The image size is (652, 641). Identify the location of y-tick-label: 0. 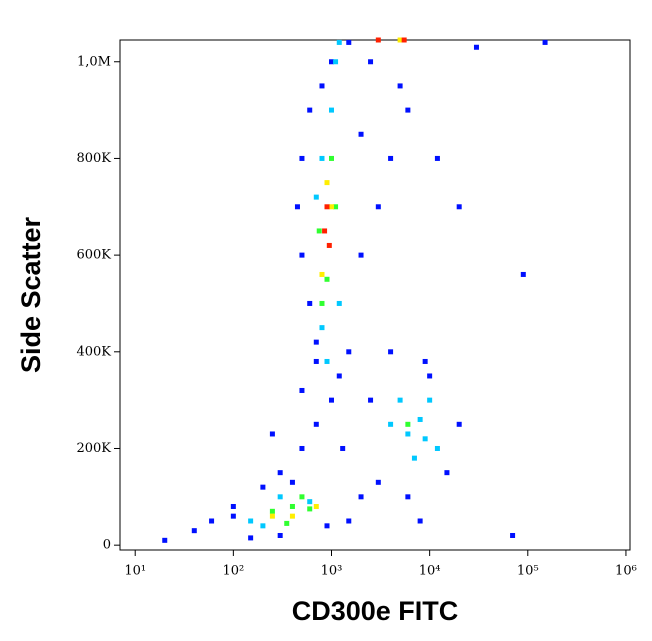
(107, 545).